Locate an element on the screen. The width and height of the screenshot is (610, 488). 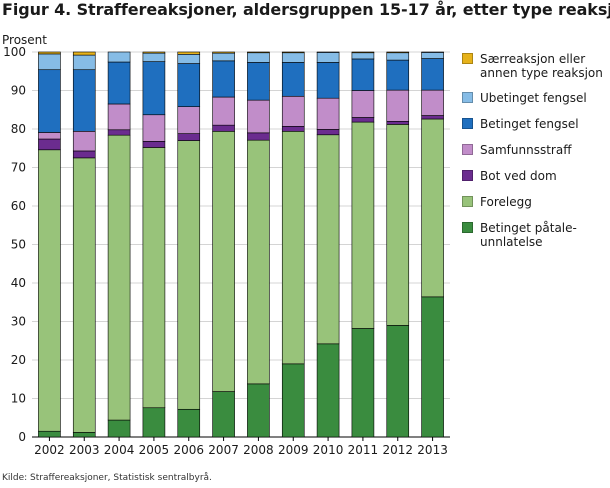
y-tick-label: 50 is located at coordinates (18, 245).